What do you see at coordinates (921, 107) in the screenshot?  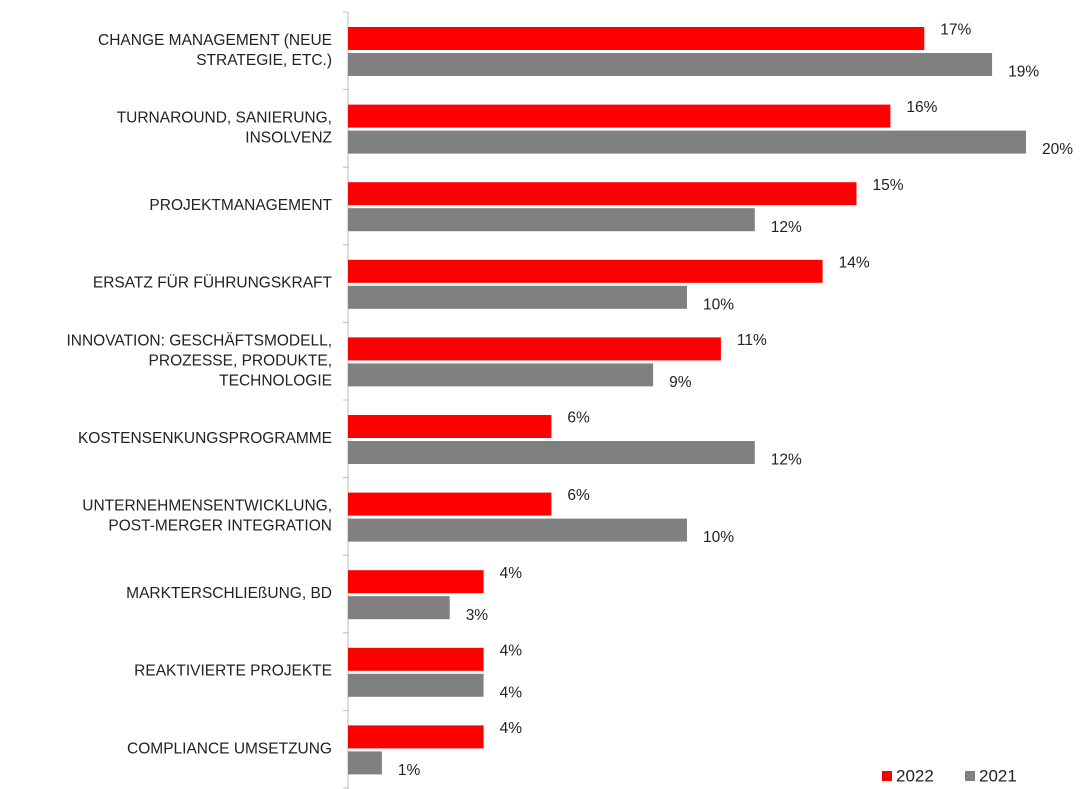 I see `value-label: 16%` at bounding box center [921, 107].